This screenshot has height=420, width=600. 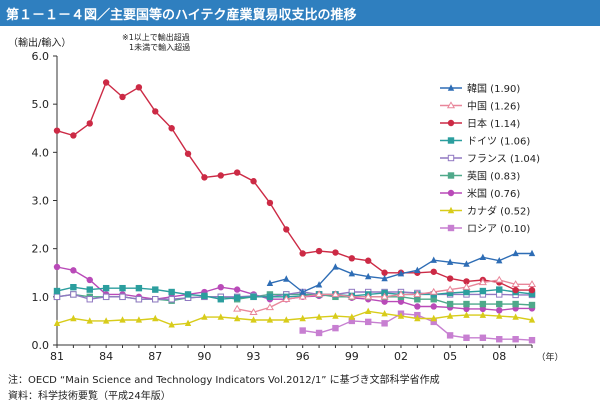 I want to click on legend-marker-germany, so click(x=451, y=140).